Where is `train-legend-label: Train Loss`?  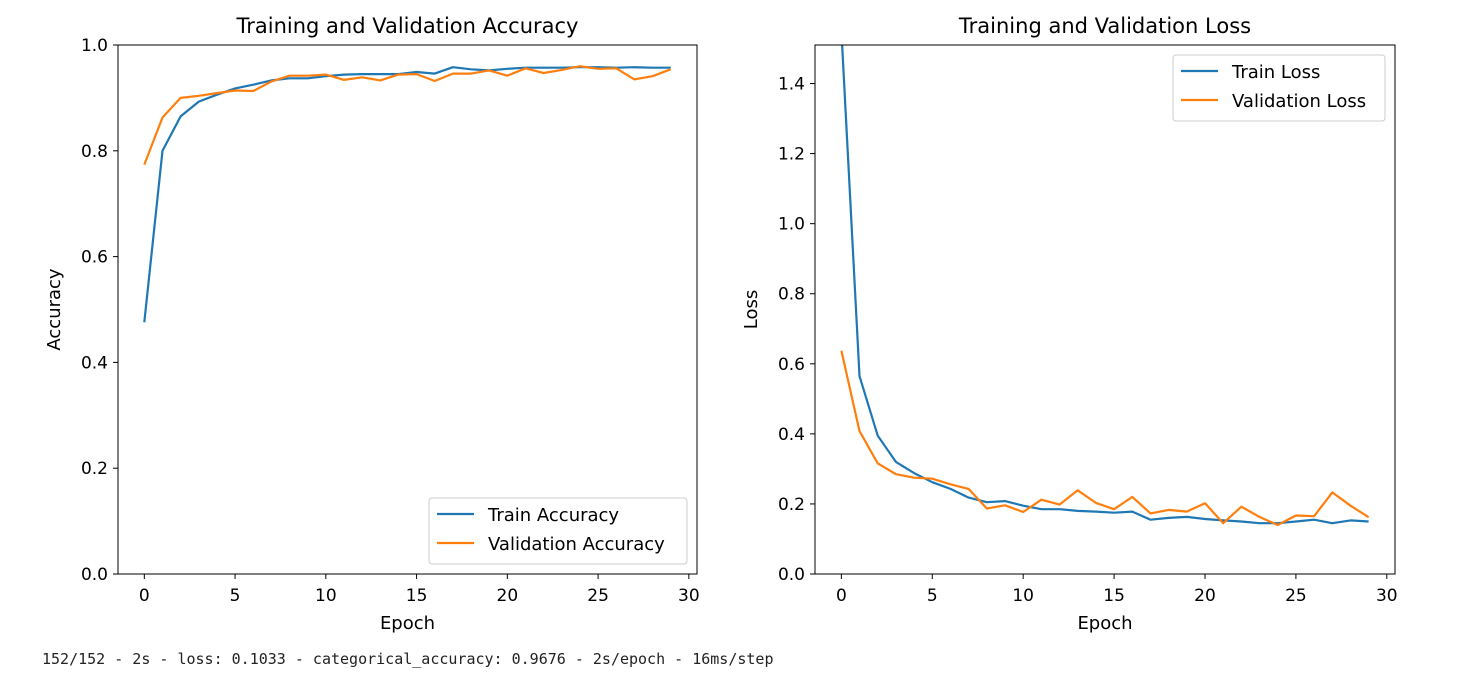
train-legend-label: Train Loss is located at coordinates (1275, 72).